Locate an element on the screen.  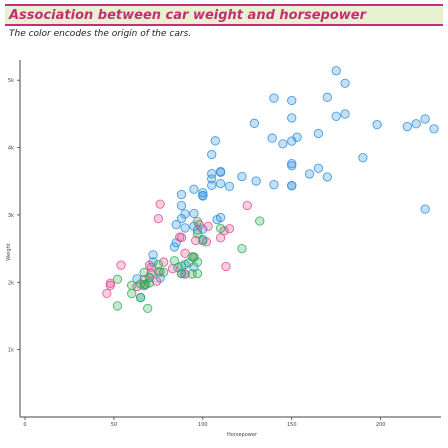
y-tick-label: 5k is located at coordinates (11, 81).